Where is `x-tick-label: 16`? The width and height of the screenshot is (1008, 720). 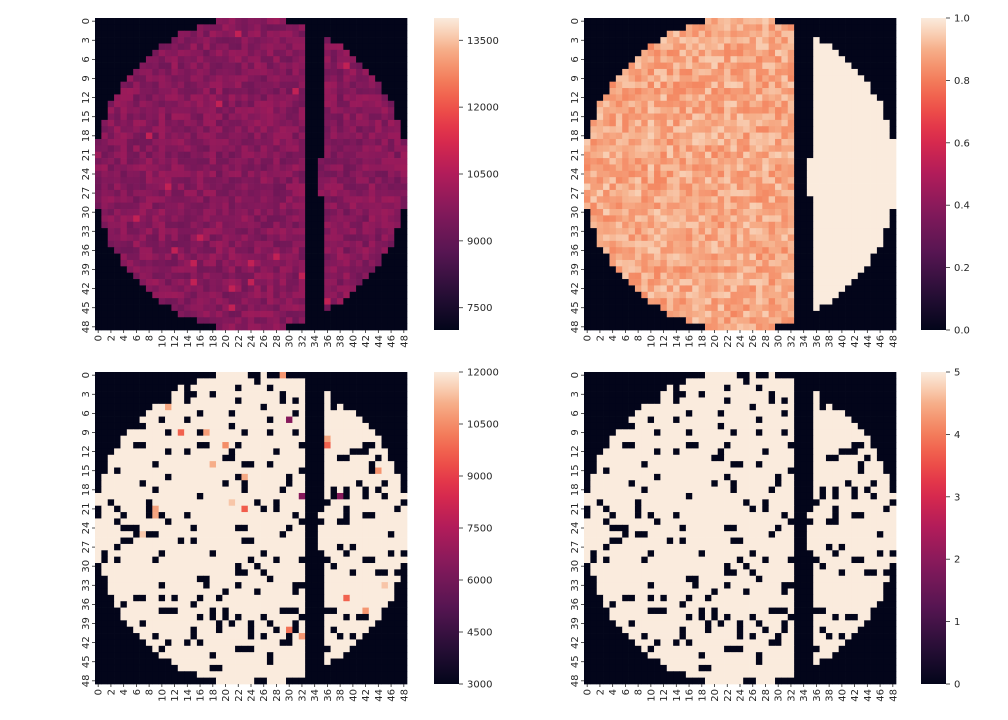
x-tick-label: 16 is located at coordinates (201, 341).